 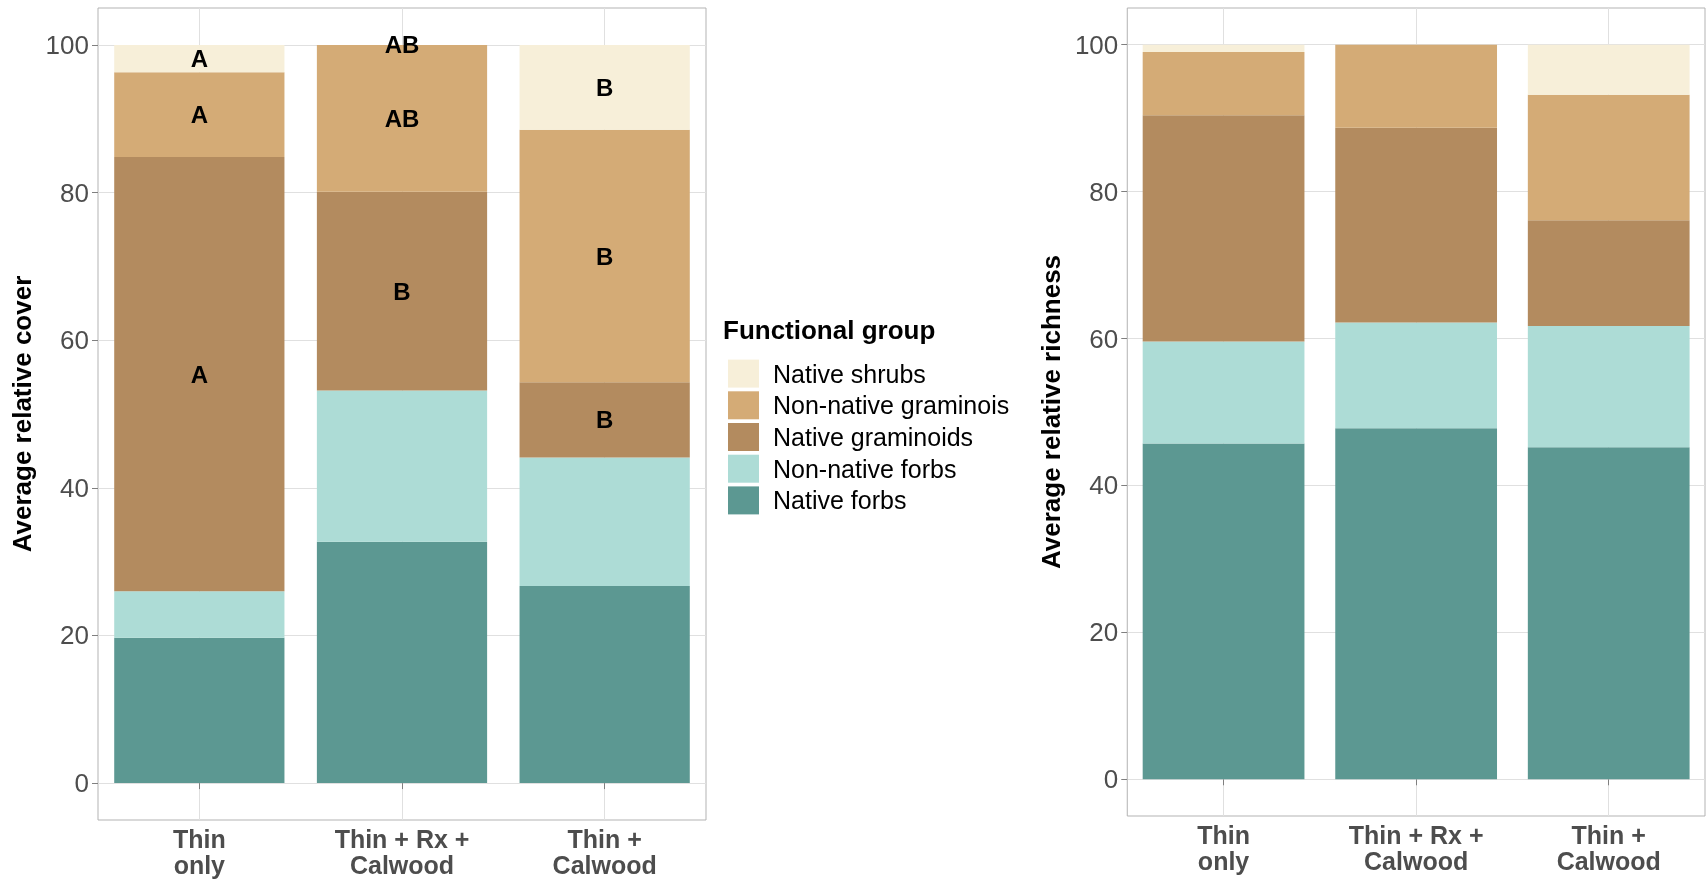 What do you see at coordinates (891, 405) in the screenshot?
I see `legend-label: Non-native graminois` at bounding box center [891, 405].